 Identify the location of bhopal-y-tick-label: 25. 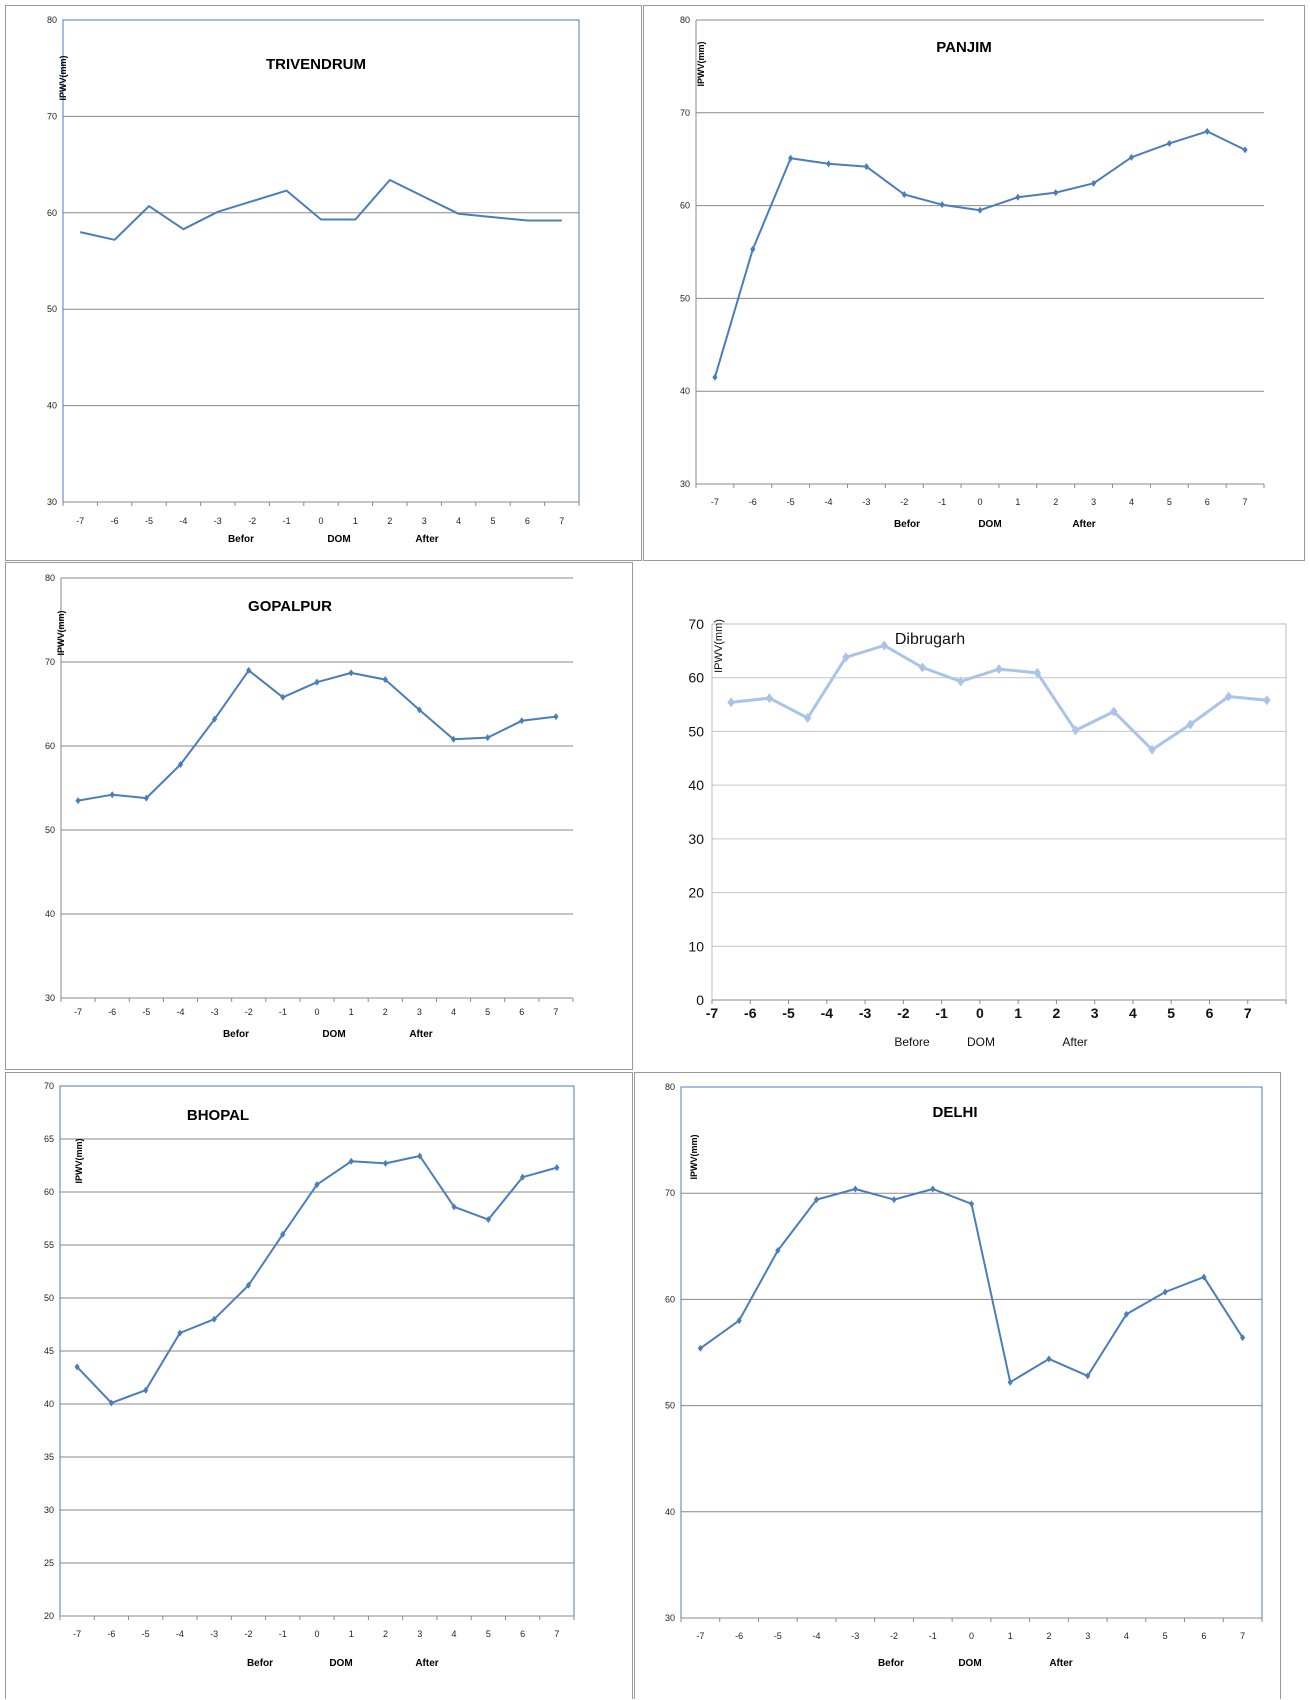
(49, 1563).